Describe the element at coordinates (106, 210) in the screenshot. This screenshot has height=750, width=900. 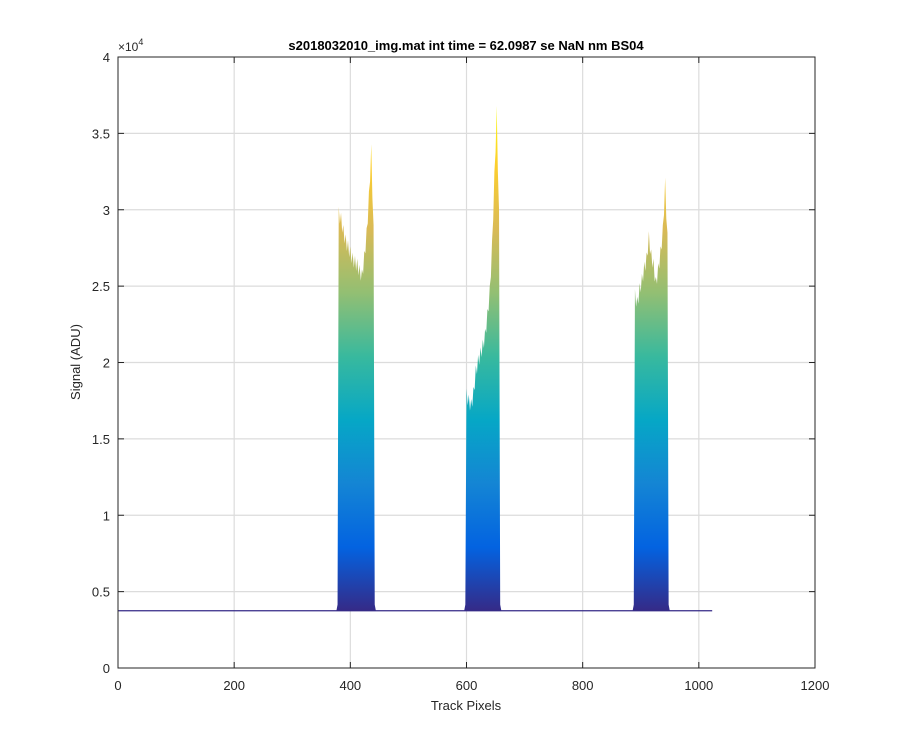
I see `y-tick-label: 3` at that location.